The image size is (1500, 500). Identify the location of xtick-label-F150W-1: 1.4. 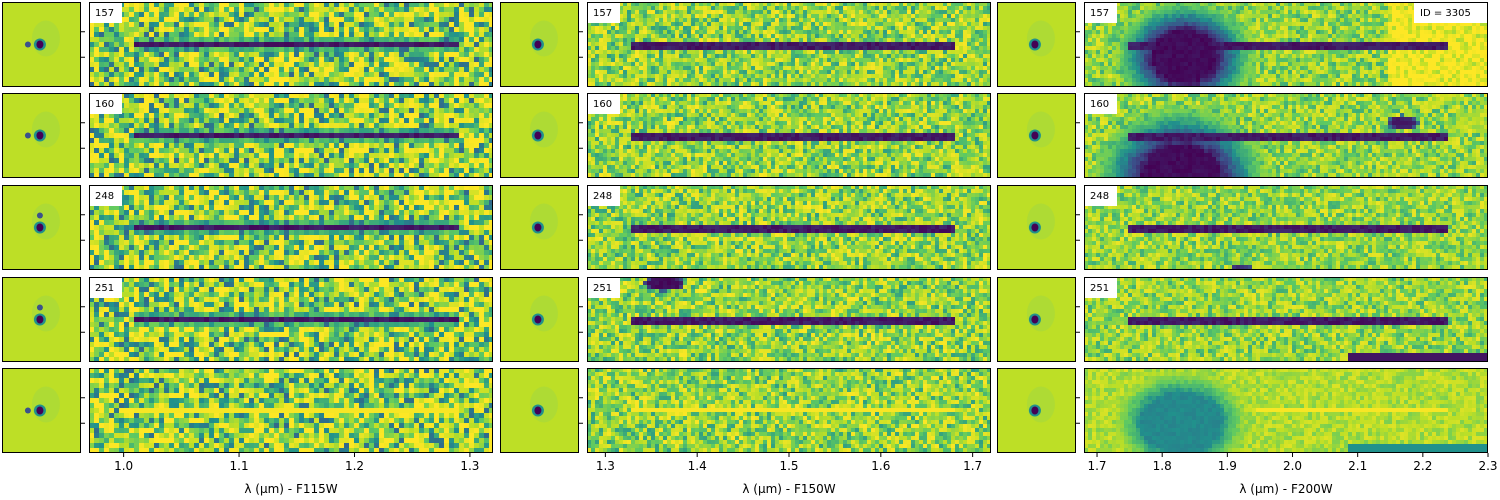
(697, 466).